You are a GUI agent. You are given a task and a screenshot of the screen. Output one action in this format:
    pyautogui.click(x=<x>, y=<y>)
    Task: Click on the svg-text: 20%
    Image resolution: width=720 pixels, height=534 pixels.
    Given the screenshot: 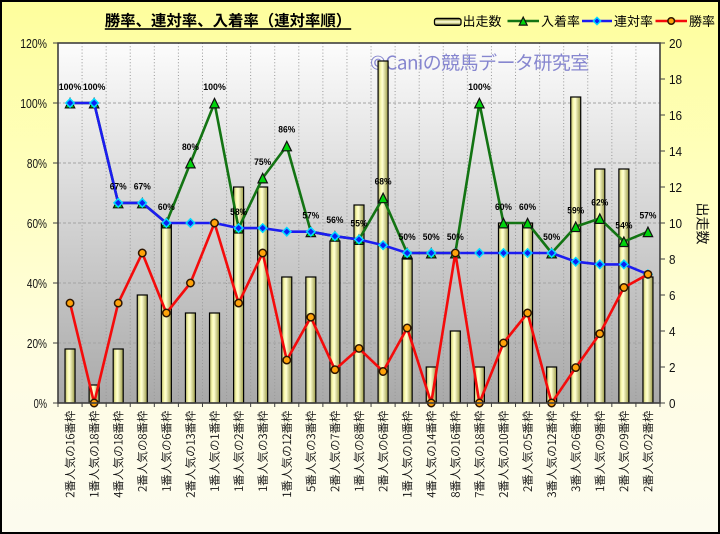 What is the action you would take?
    pyautogui.click(x=37, y=343)
    